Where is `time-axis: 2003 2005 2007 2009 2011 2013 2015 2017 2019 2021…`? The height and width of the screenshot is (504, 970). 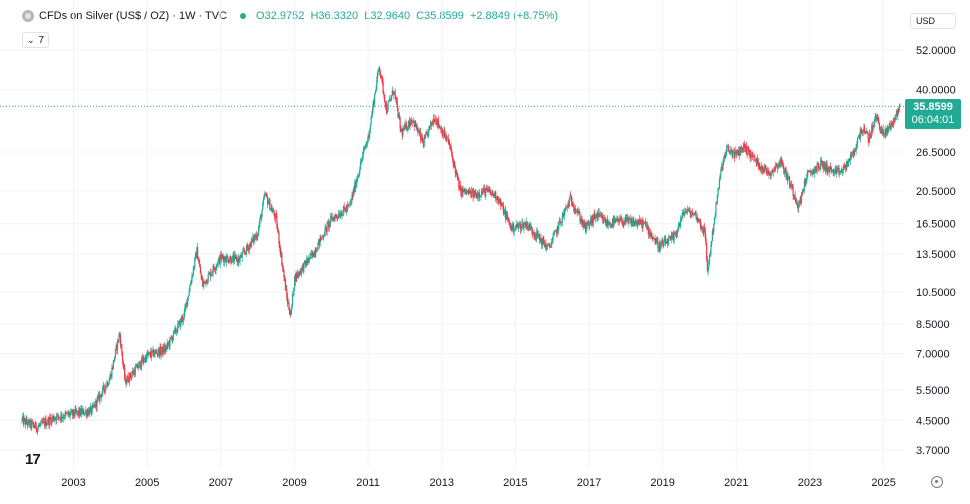
time-axis: 2003 2005 2007 2009 2011 2013 2015 2017 2019 2021… is located at coordinates (478, 483).